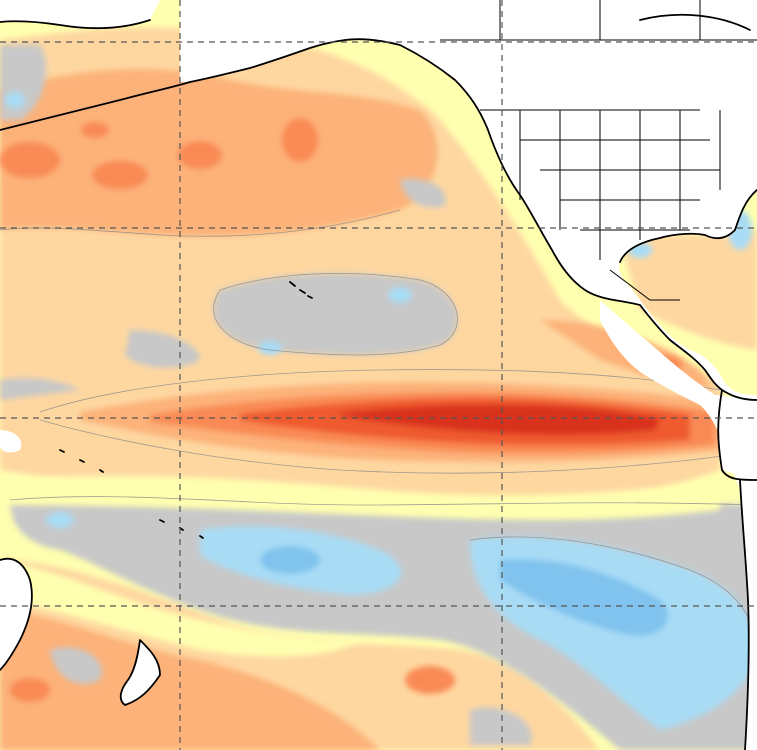  Describe the element at coordinates (140, 672) in the screenshot. I see `new-zealand-land` at that location.